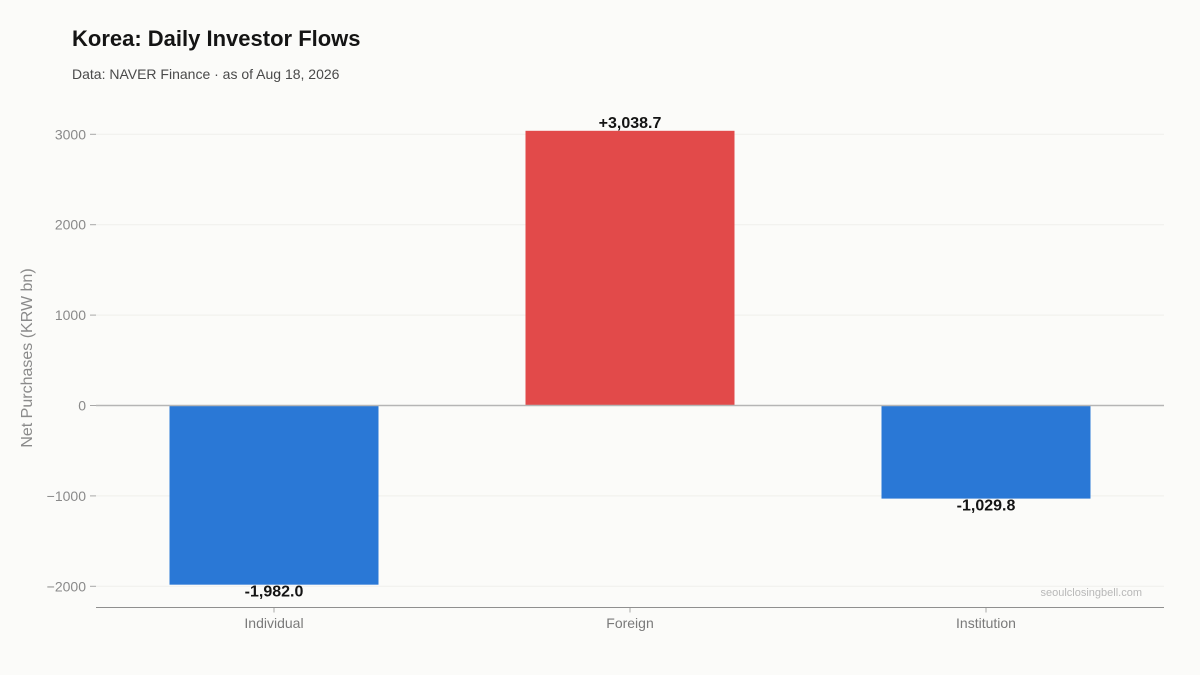  I want to click on data-label: -1,029.8, so click(986, 506).